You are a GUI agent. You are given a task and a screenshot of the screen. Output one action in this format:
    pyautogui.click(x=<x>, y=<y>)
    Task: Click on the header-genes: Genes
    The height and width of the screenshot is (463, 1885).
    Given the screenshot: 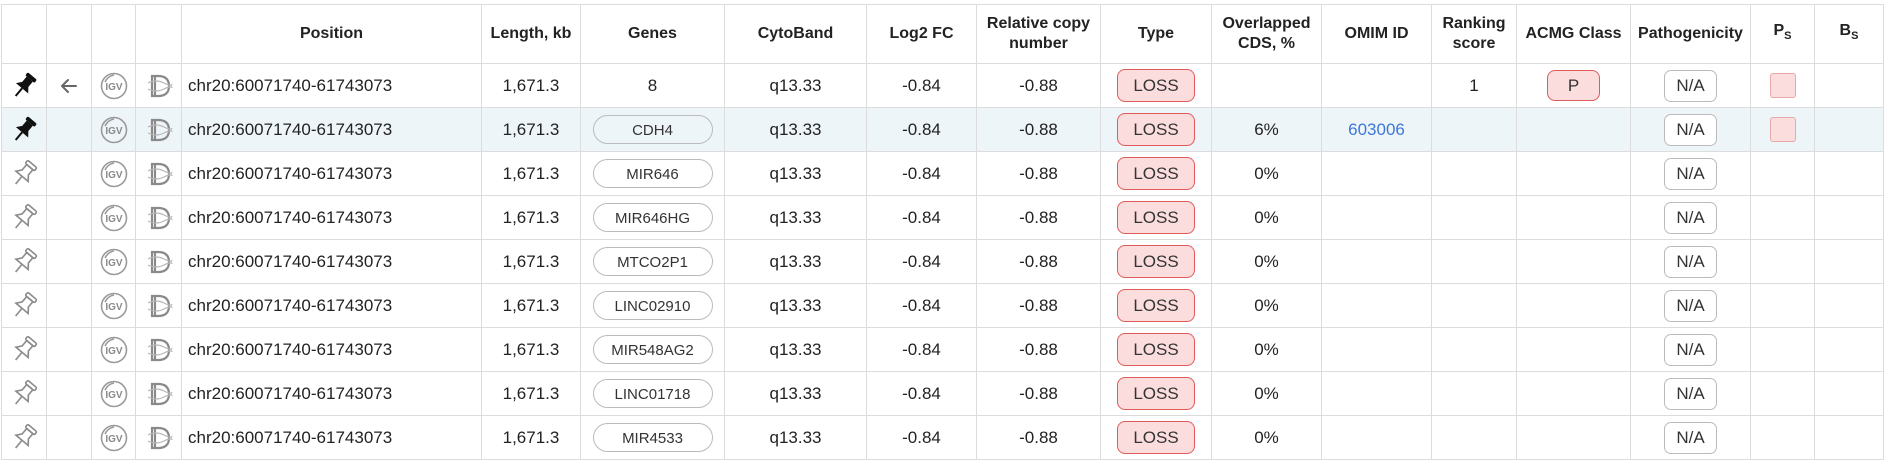 What is the action you would take?
    pyautogui.click(x=652, y=34)
    